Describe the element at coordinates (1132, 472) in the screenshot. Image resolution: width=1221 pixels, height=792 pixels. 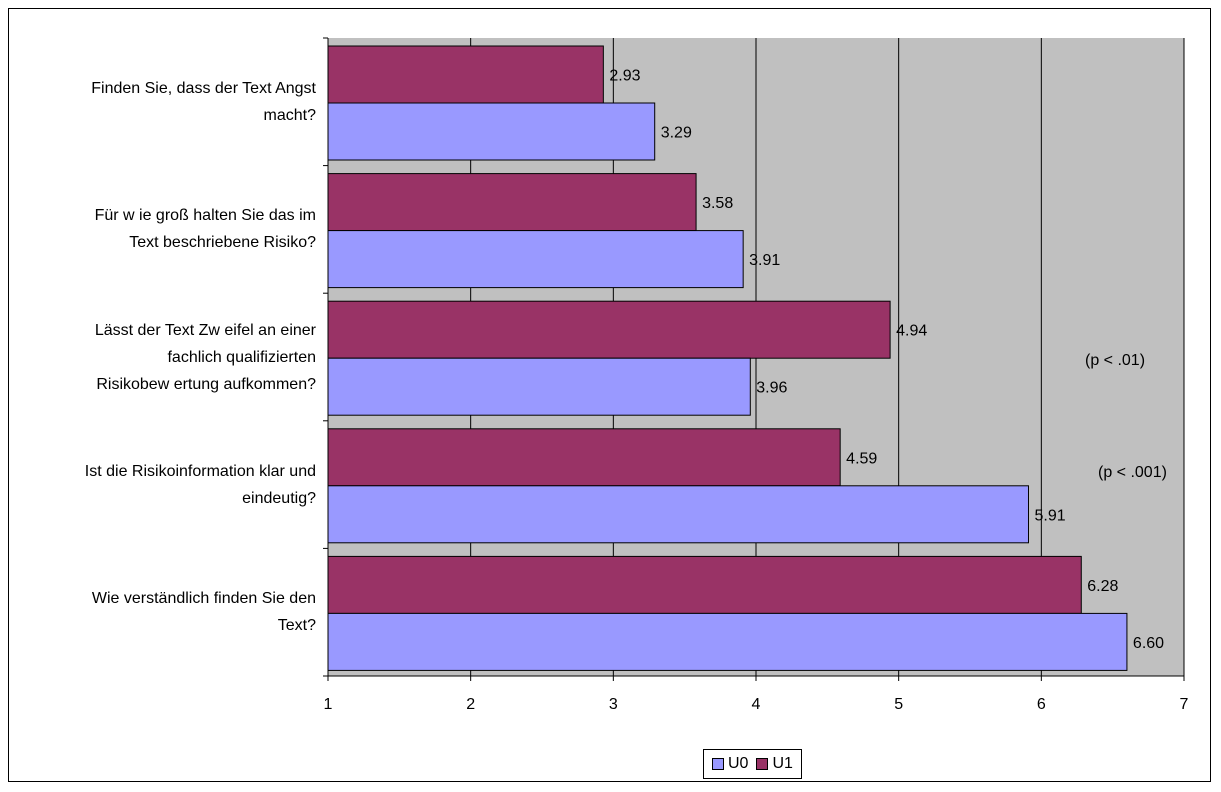
I see `annotation-p-001: (p < .001)` at that location.